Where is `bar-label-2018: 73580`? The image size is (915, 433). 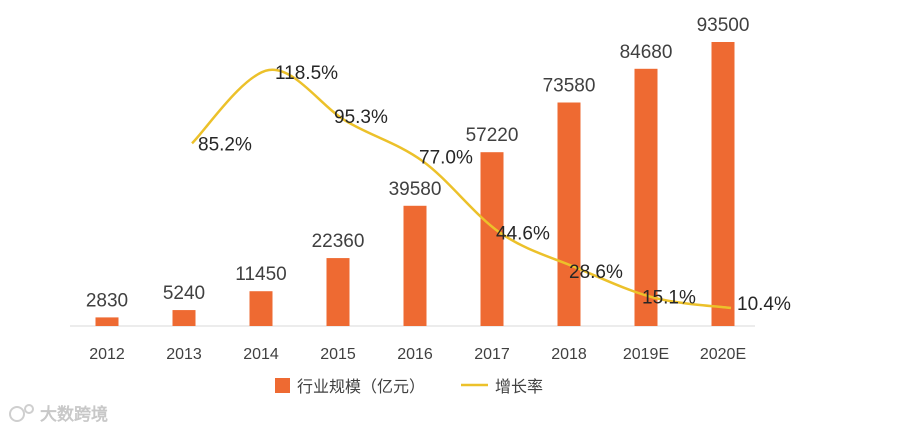 bar-label-2018: 73580 is located at coordinates (569, 86).